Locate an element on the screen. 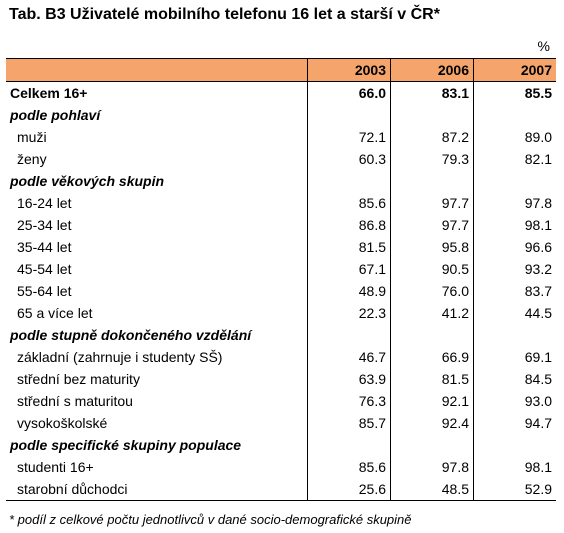 Image resolution: width=564 pixels, height=533 pixels. row-label: 35-44 let is located at coordinates (44, 247).